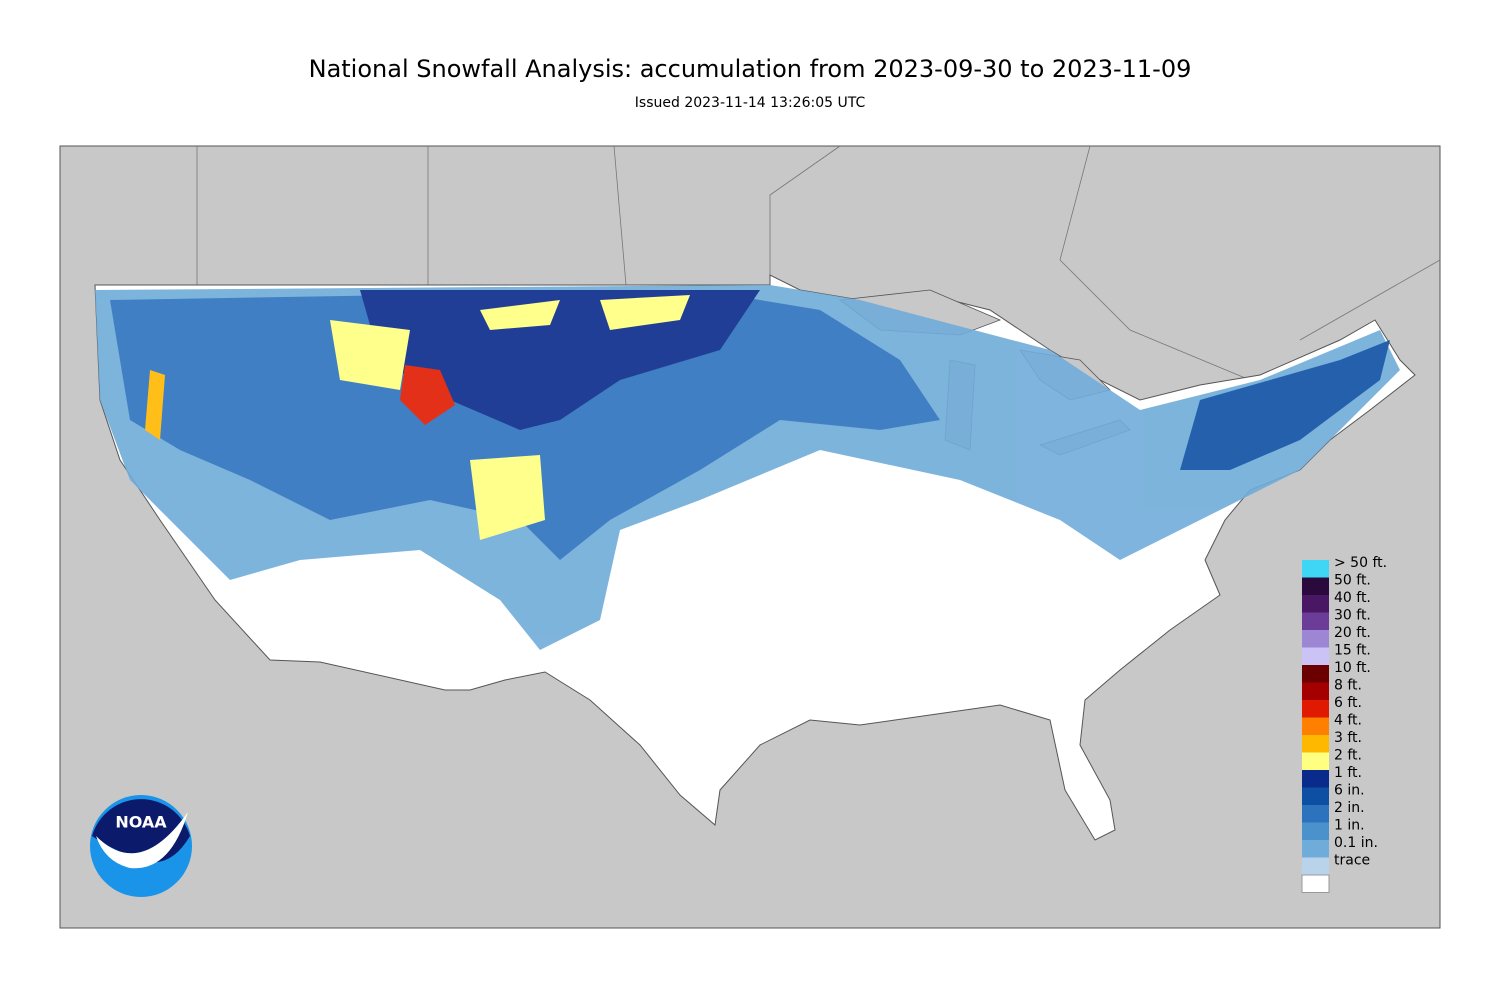 This screenshot has width=1500, height=982. I want to click on legend-label: 30 ft., so click(1352, 616).